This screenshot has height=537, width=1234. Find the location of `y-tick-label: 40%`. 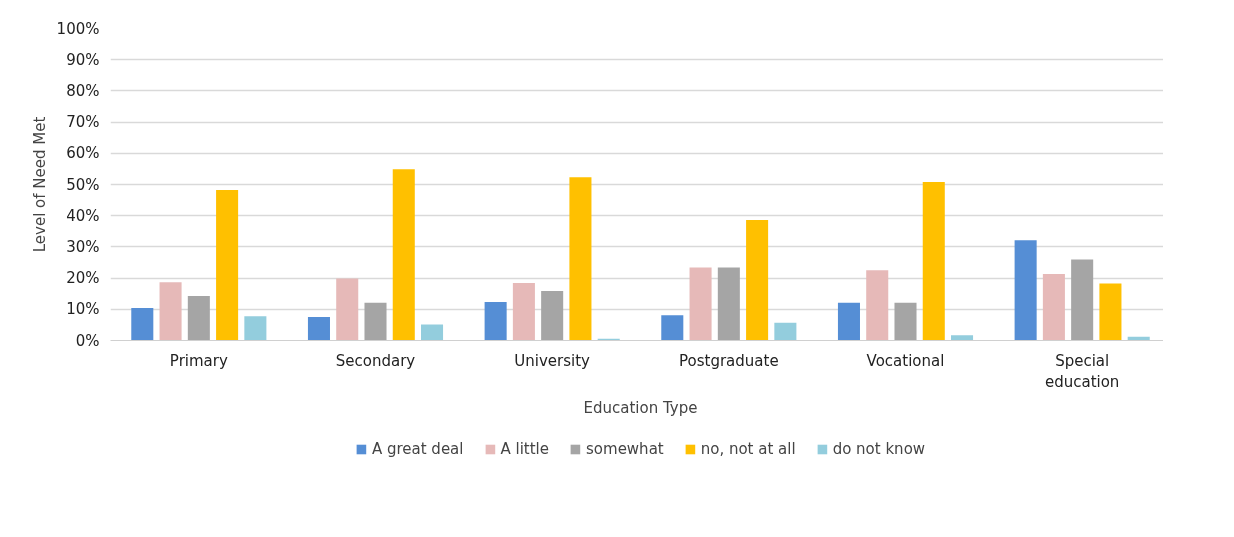

y-tick-label: 40% is located at coordinates (83, 215).